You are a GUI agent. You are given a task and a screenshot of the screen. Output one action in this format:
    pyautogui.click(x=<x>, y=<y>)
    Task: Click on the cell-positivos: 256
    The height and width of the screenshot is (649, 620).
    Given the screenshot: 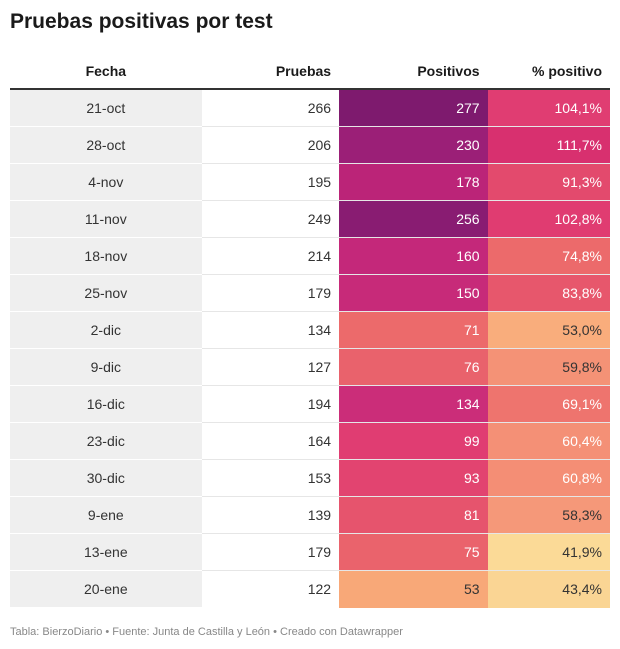 What is the action you would take?
    pyautogui.click(x=413, y=219)
    